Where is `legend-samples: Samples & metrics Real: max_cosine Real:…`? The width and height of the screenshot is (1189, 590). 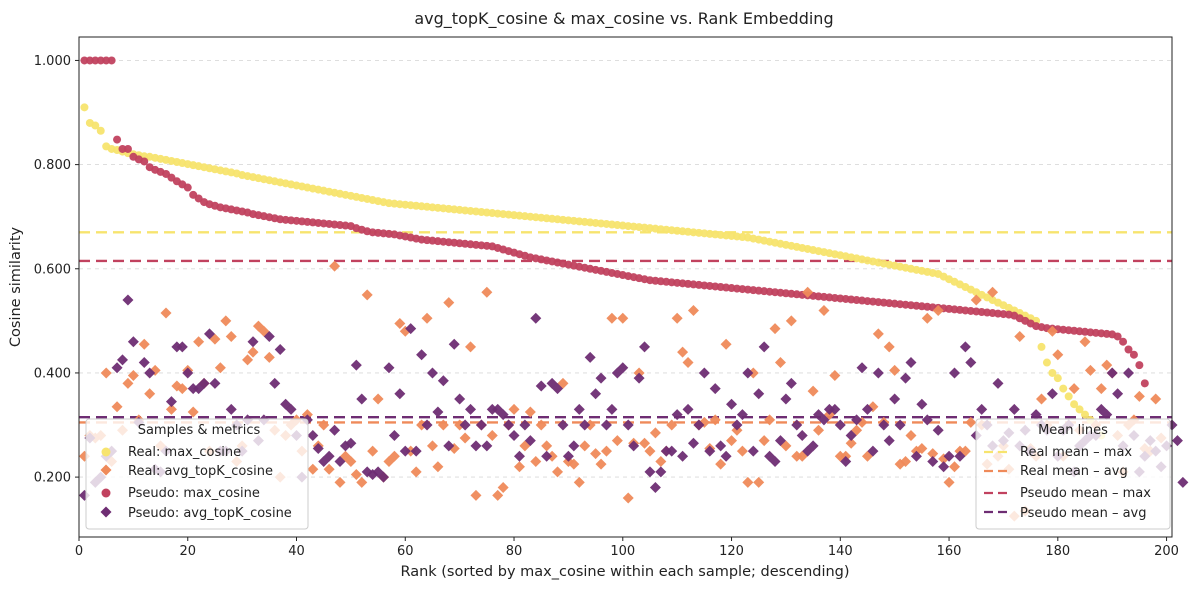 legend-samples: Samples & metrics Real: max_cosine Real:… is located at coordinates (197, 474).